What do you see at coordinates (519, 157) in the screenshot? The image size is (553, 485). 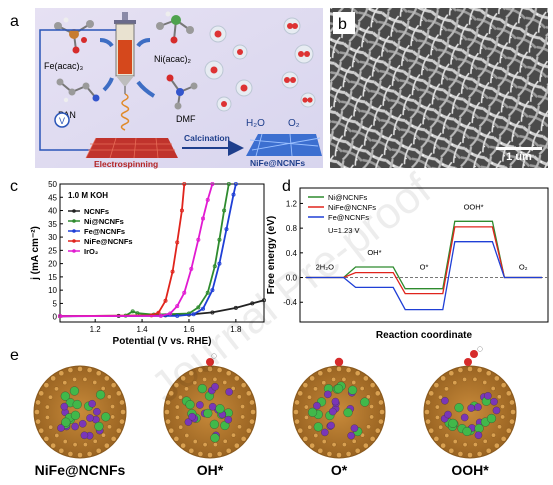 I see `scale-bar-label: 1 um` at bounding box center [519, 157].